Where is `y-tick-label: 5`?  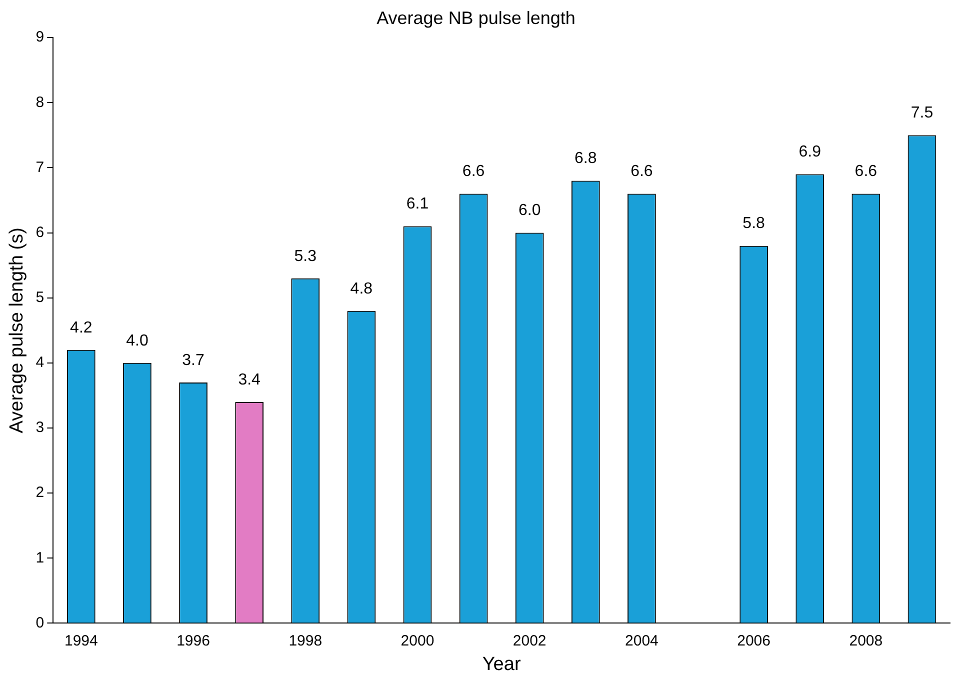
y-tick-label: 5 is located at coordinates (40, 297).